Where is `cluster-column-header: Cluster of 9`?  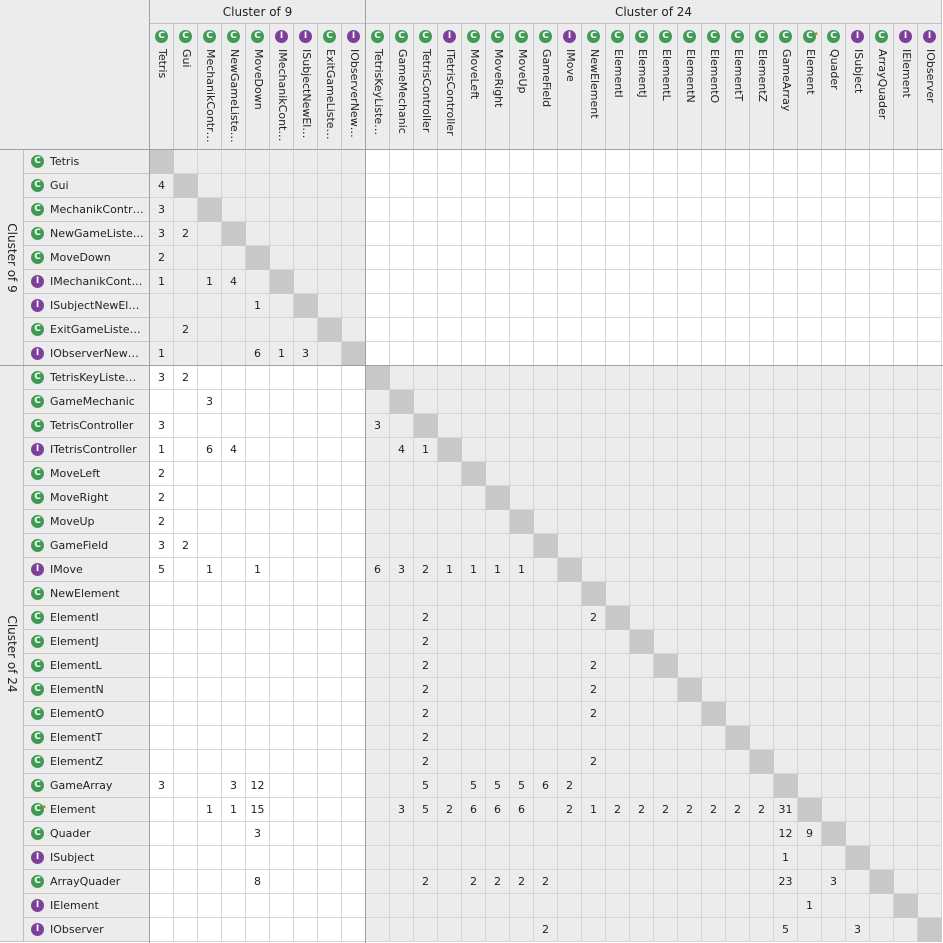 cluster-column-header: Cluster of 9 is located at coordinates (258, 12).